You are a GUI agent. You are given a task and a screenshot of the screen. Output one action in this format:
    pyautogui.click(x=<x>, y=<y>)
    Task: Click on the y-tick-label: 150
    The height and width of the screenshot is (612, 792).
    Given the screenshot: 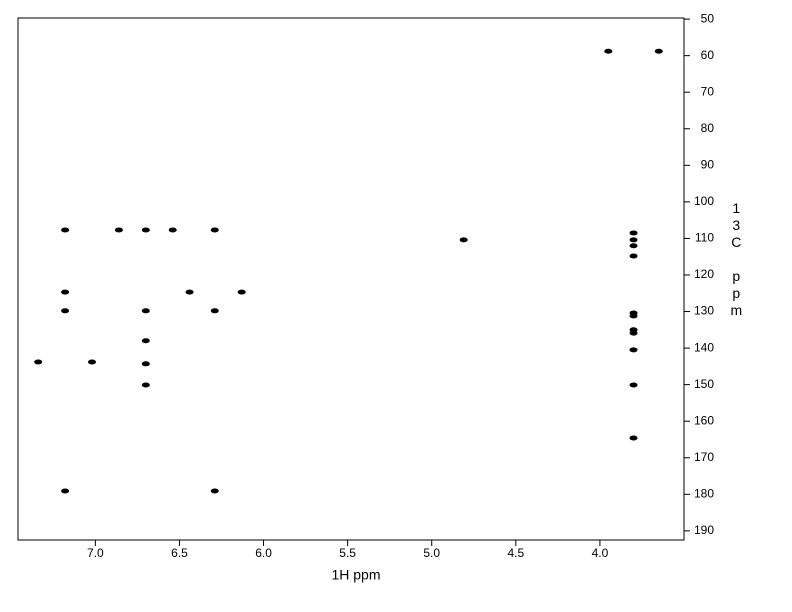 What is the action you would take?
    pyautogui.click(x=704, y=384)
    